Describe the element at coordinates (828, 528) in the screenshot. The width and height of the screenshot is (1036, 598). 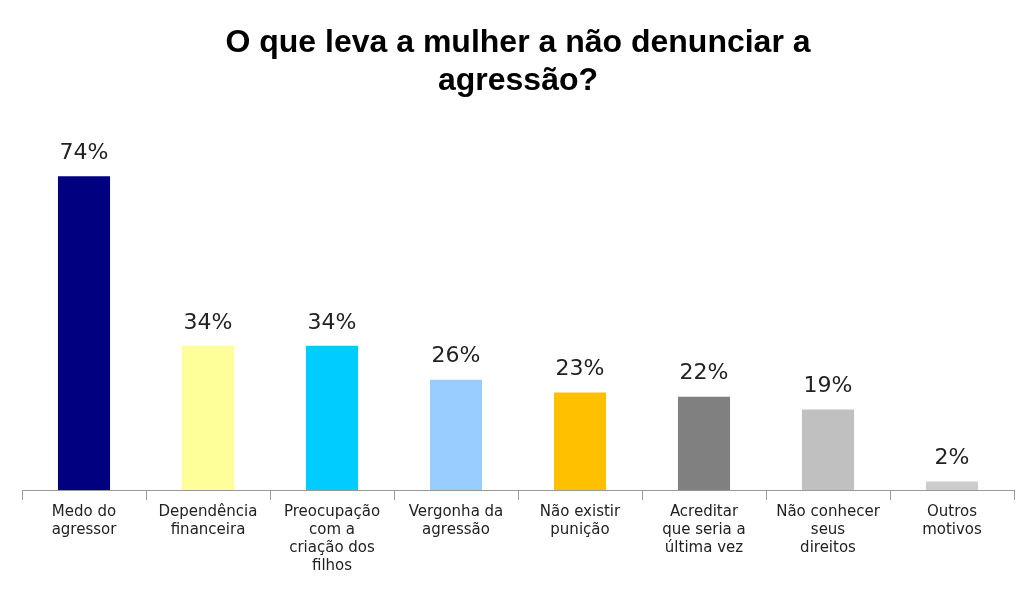
I see `x-tick-label: Não conhecer seus direitos` at that location.